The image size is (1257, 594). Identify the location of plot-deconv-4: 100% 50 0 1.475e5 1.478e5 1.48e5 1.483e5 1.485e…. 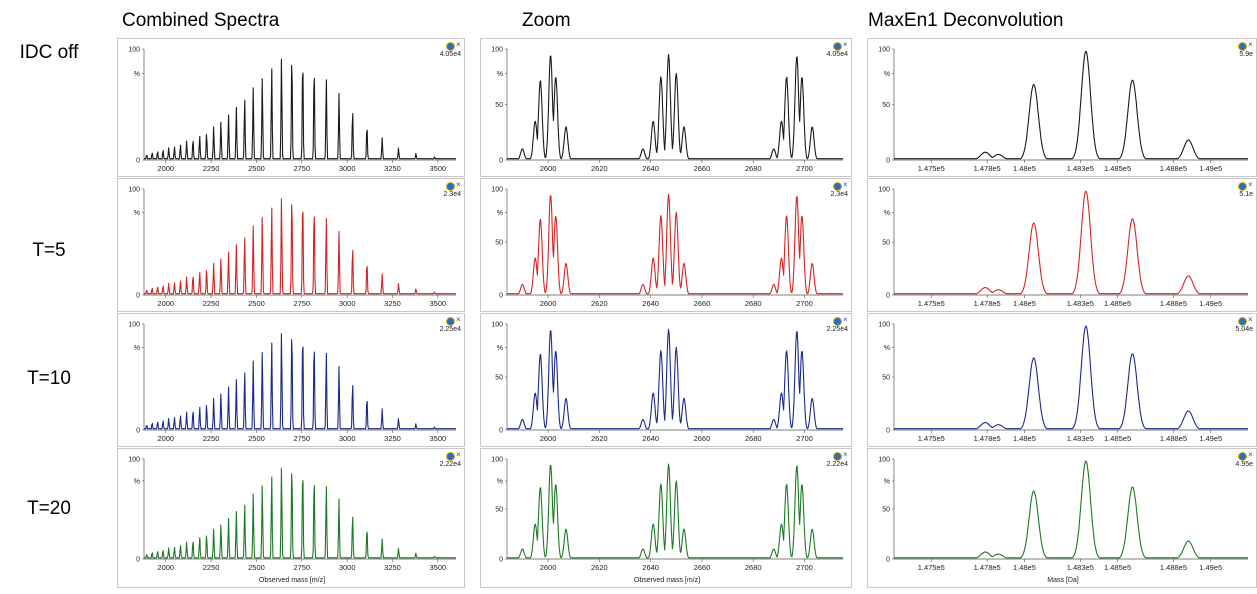
(1063, 514).